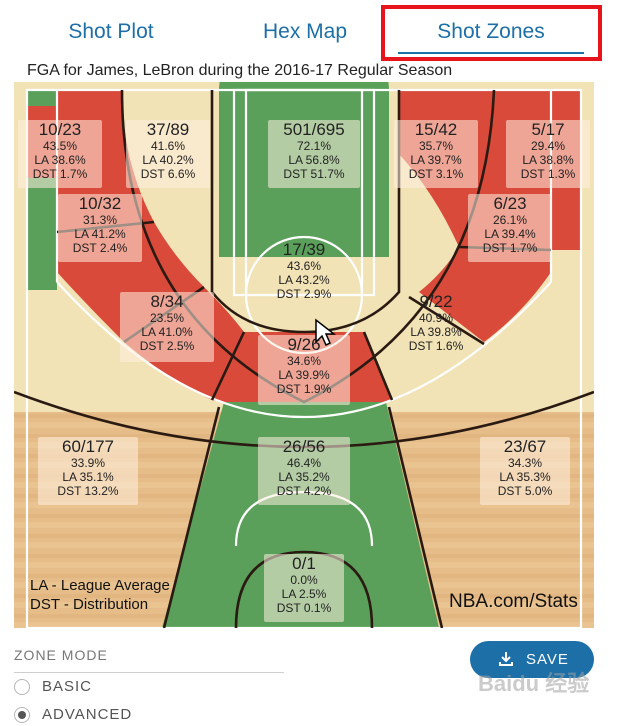 Image resolution: width=627 pixels, height=726 pixels. What do you see at coordinates (100, 228) in the screenshot?
I see `zone-left-short-mid: 10/32 31.3% LA 41.2% DST 2.4%` at bounding box center [100, 228].